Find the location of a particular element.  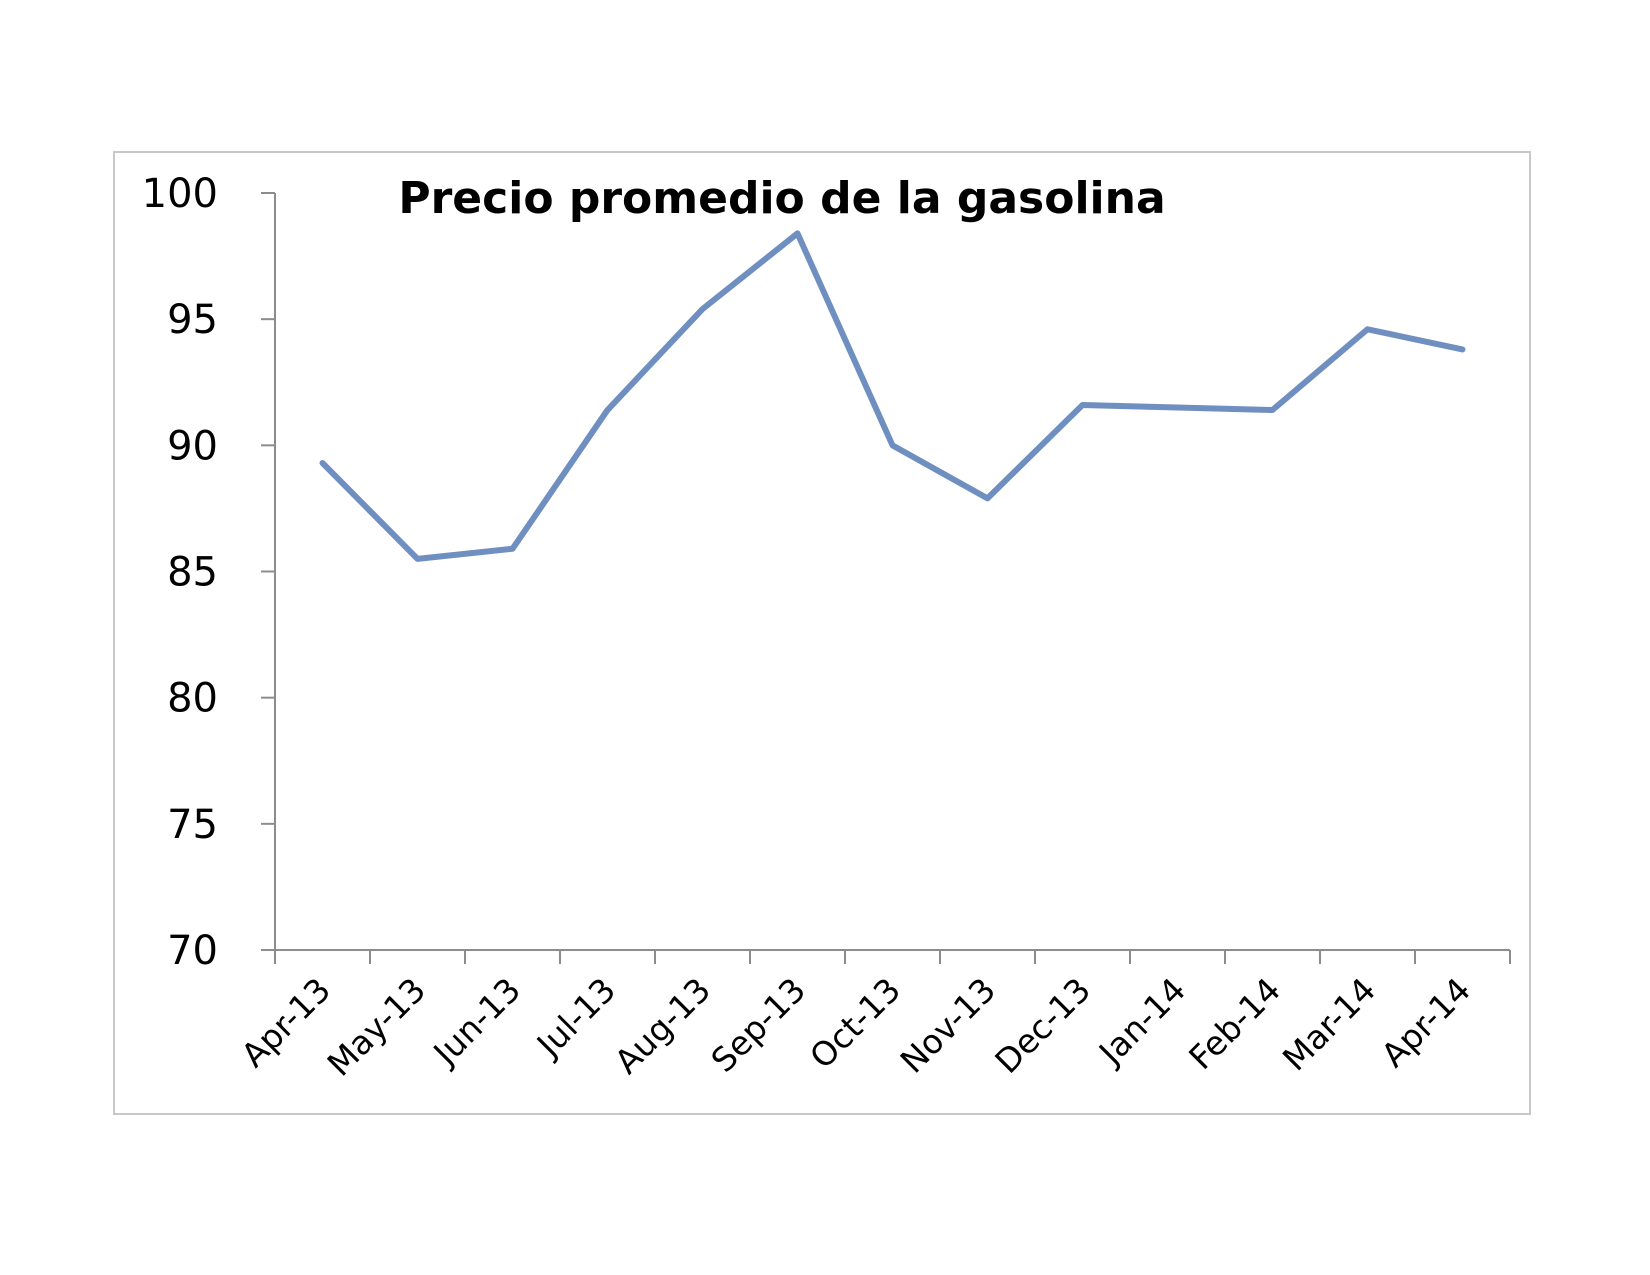

x-tick-label: Jan-14 is located at coordinates (1141, 1021).